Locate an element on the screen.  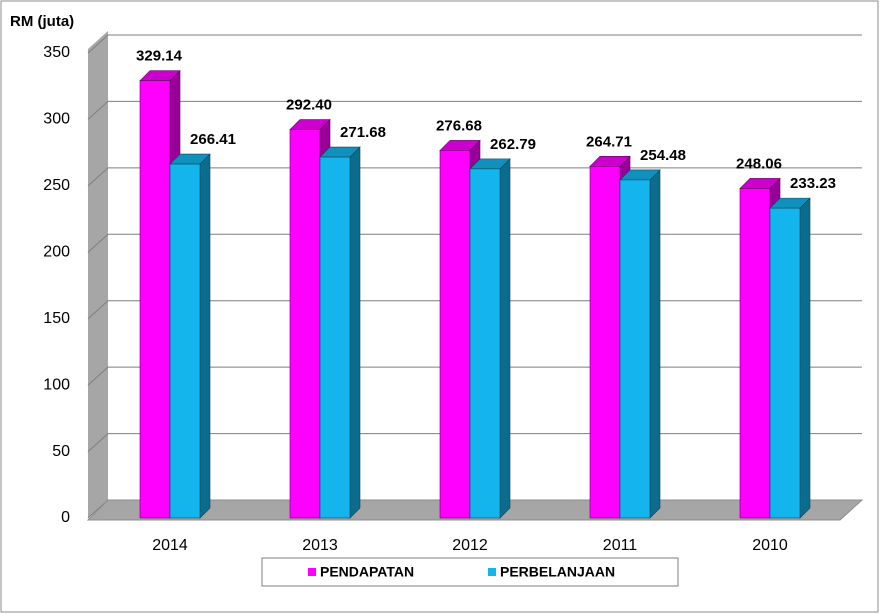
legend-label: PERBELANJAAN is located at coordinates (557, 572).